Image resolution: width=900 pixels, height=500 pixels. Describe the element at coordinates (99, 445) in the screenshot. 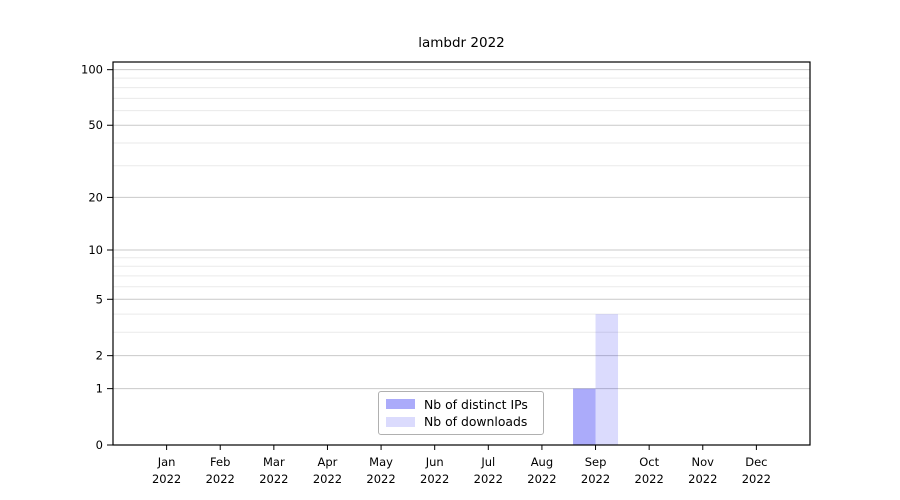

I see `svg-text: 0` at that location.